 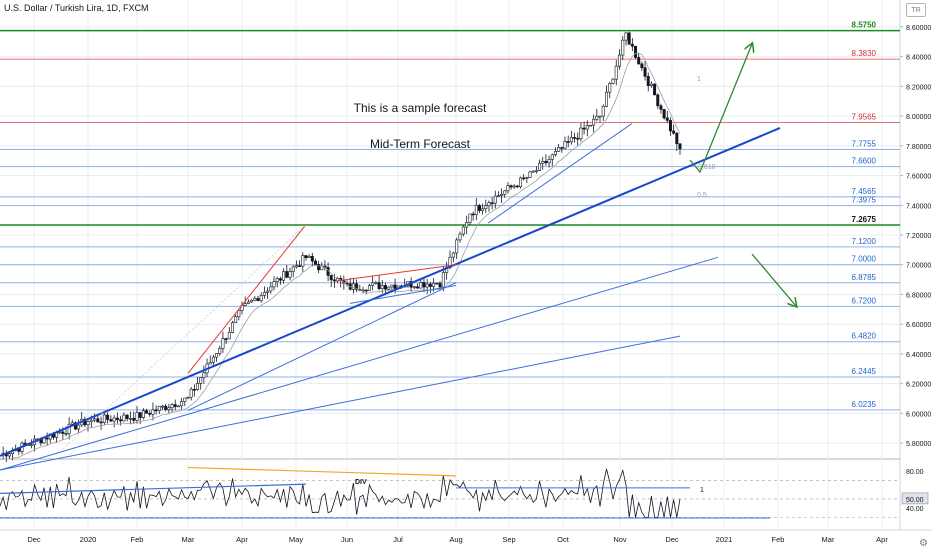 I want to click on y-tick-label: 8.40000, so click(x=918, y=58).